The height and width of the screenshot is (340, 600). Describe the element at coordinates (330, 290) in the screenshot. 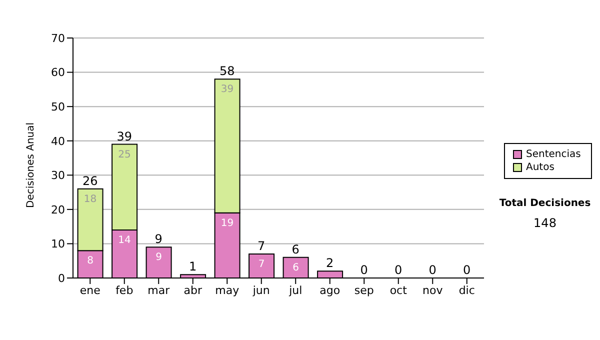

I see `x-tick-label: ago` at that location.